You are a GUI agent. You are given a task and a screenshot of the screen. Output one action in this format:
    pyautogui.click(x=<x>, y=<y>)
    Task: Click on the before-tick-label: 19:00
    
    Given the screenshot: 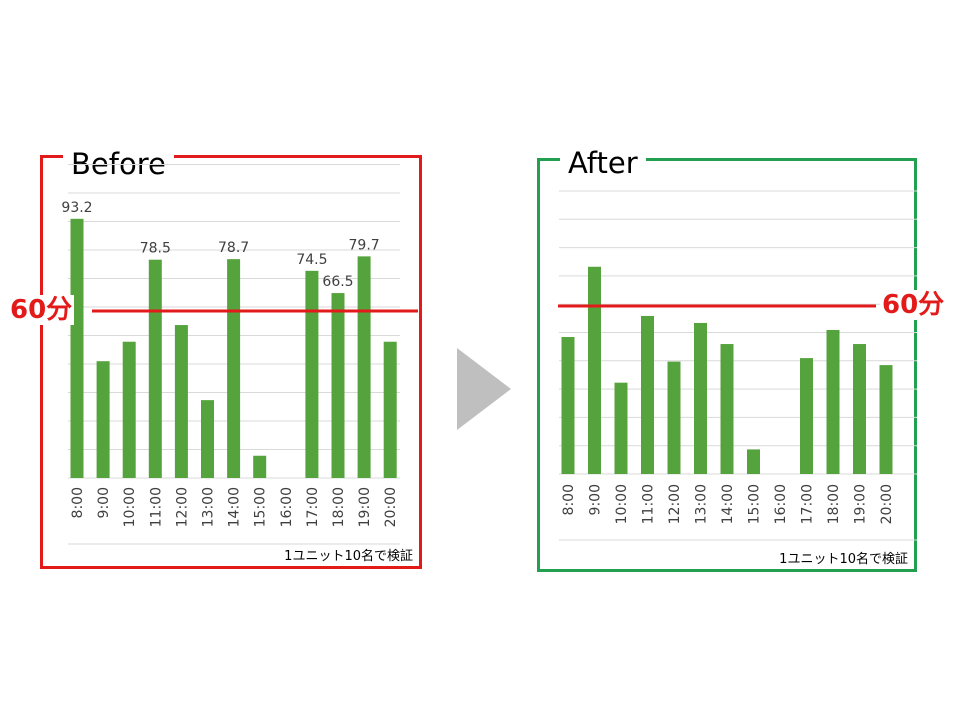 What is the action you would take?
    pyautogui.click(x=365, y=507)
    